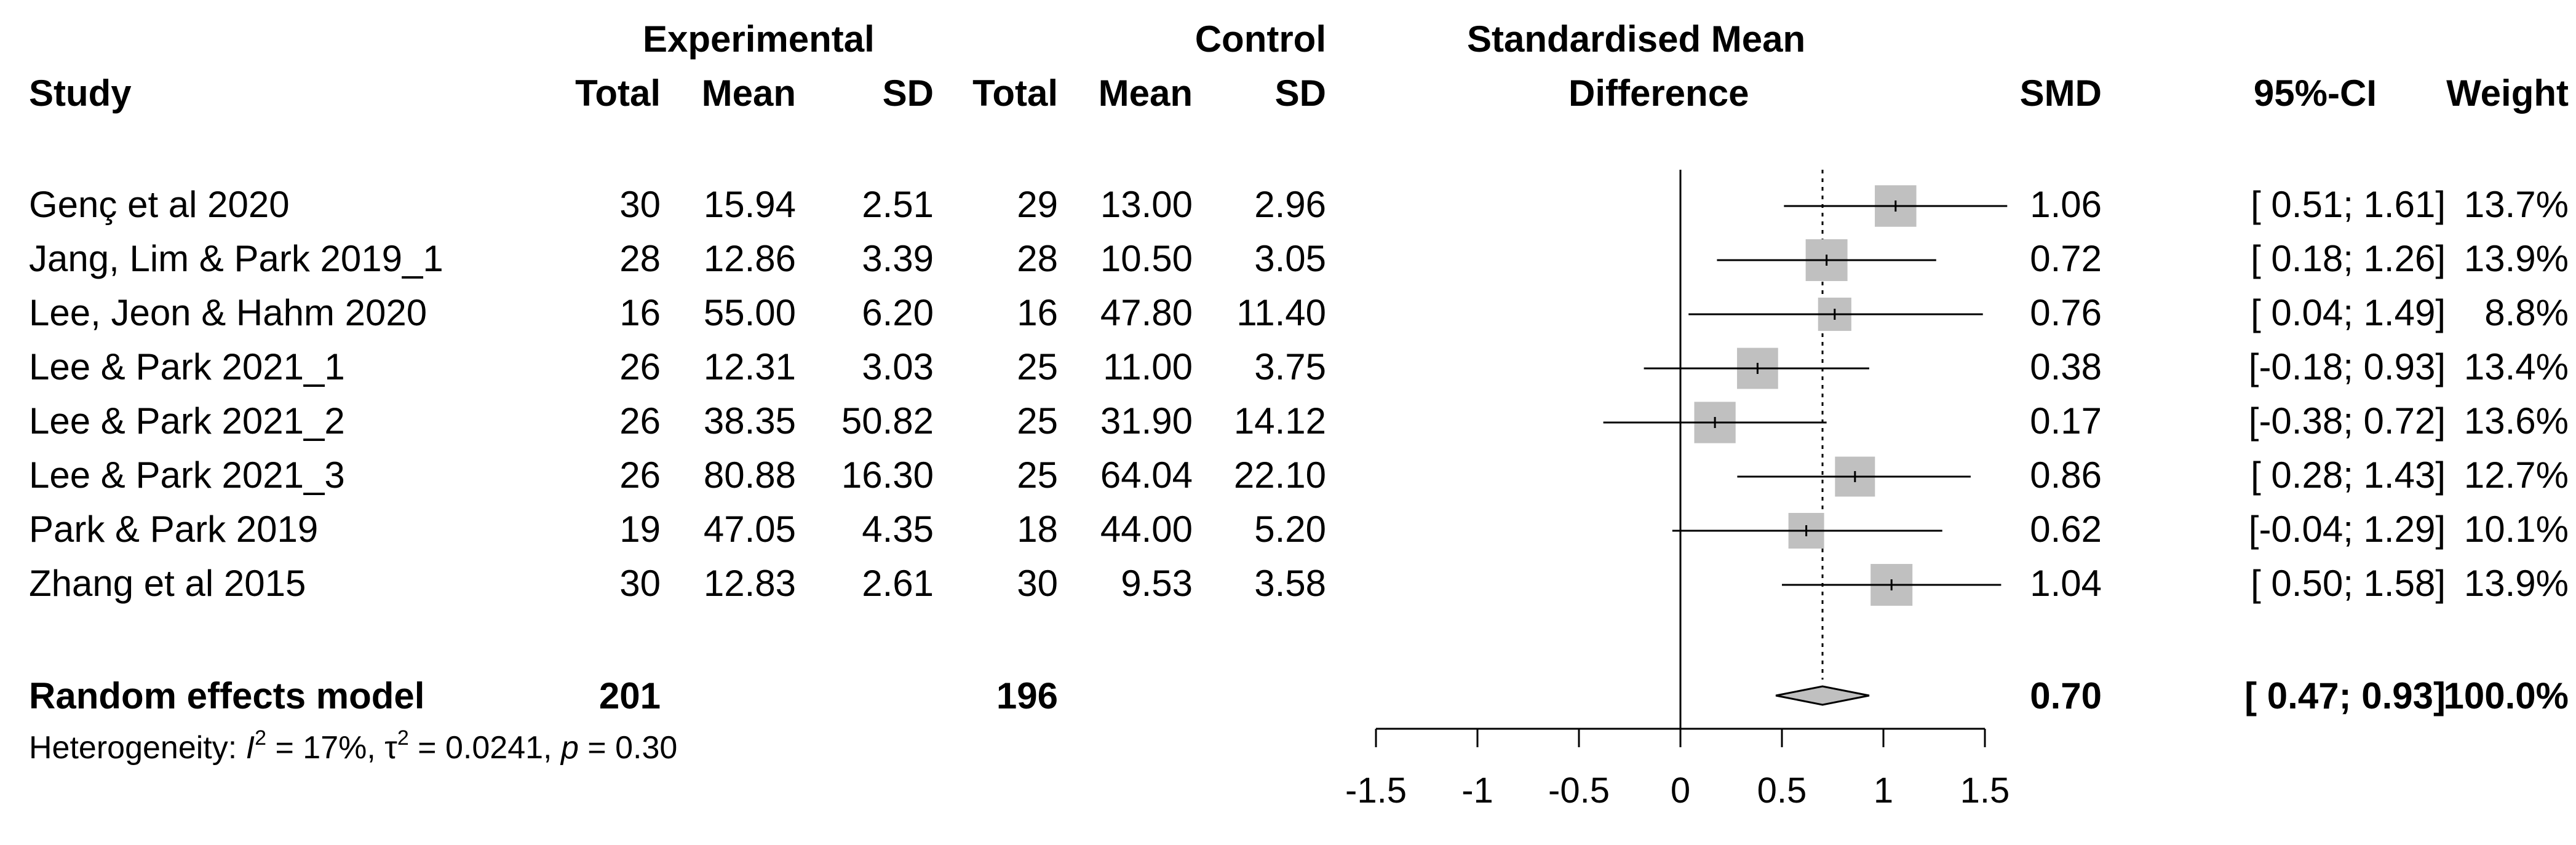 The height and width of the screenshot is (845, 2576). What do you see at coordinates (748, 93) in the screenshot?
I see `header-e-mean: Mean` at bounding box center [748, 93].